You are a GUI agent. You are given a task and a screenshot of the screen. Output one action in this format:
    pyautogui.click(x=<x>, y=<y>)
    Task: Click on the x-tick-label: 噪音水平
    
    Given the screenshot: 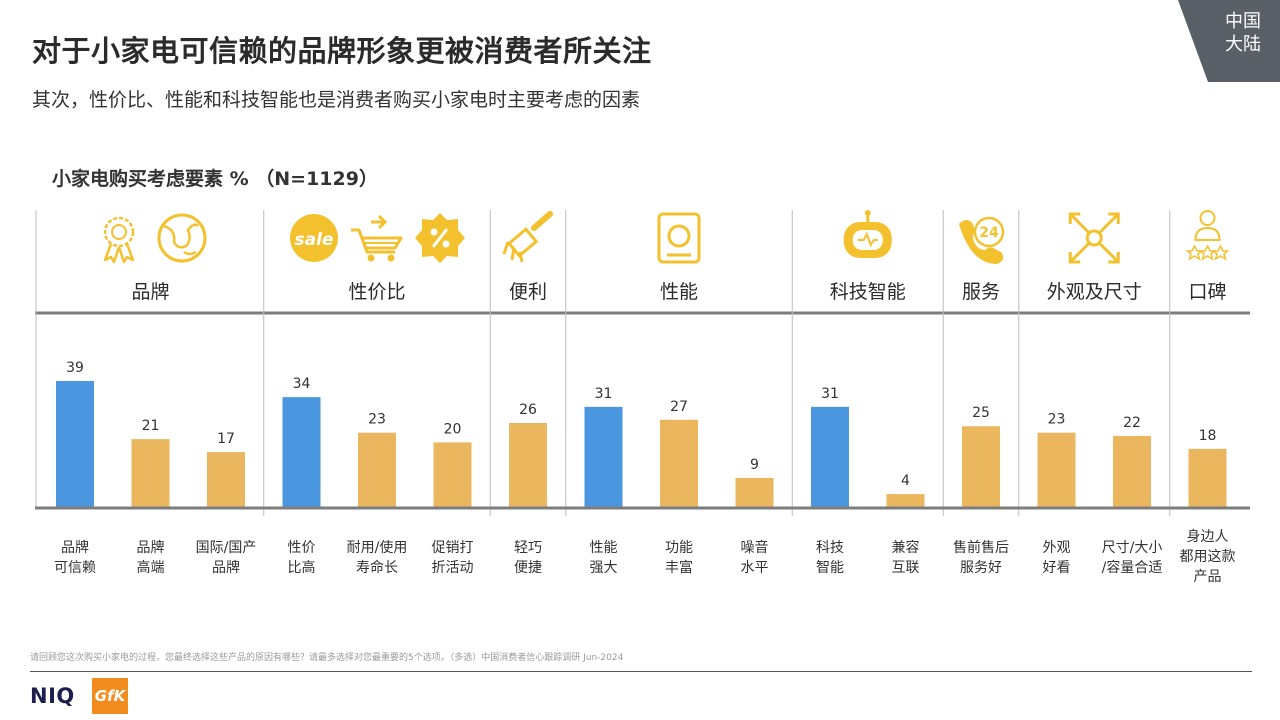 What is the action you would take?
    pyautogui.click(x=755, y=557)
    